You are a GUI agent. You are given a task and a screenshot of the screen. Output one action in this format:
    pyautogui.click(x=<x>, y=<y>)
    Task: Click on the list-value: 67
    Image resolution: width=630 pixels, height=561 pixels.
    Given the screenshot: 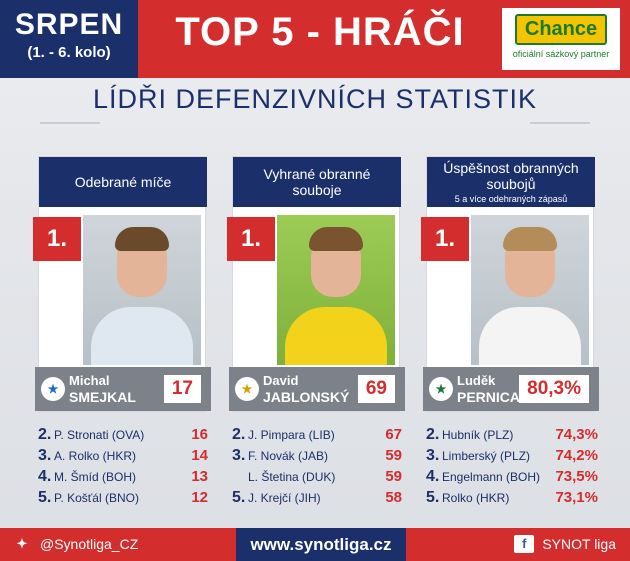 What is the action you would take?
    pyautogui.click(x=393, y=434)
    